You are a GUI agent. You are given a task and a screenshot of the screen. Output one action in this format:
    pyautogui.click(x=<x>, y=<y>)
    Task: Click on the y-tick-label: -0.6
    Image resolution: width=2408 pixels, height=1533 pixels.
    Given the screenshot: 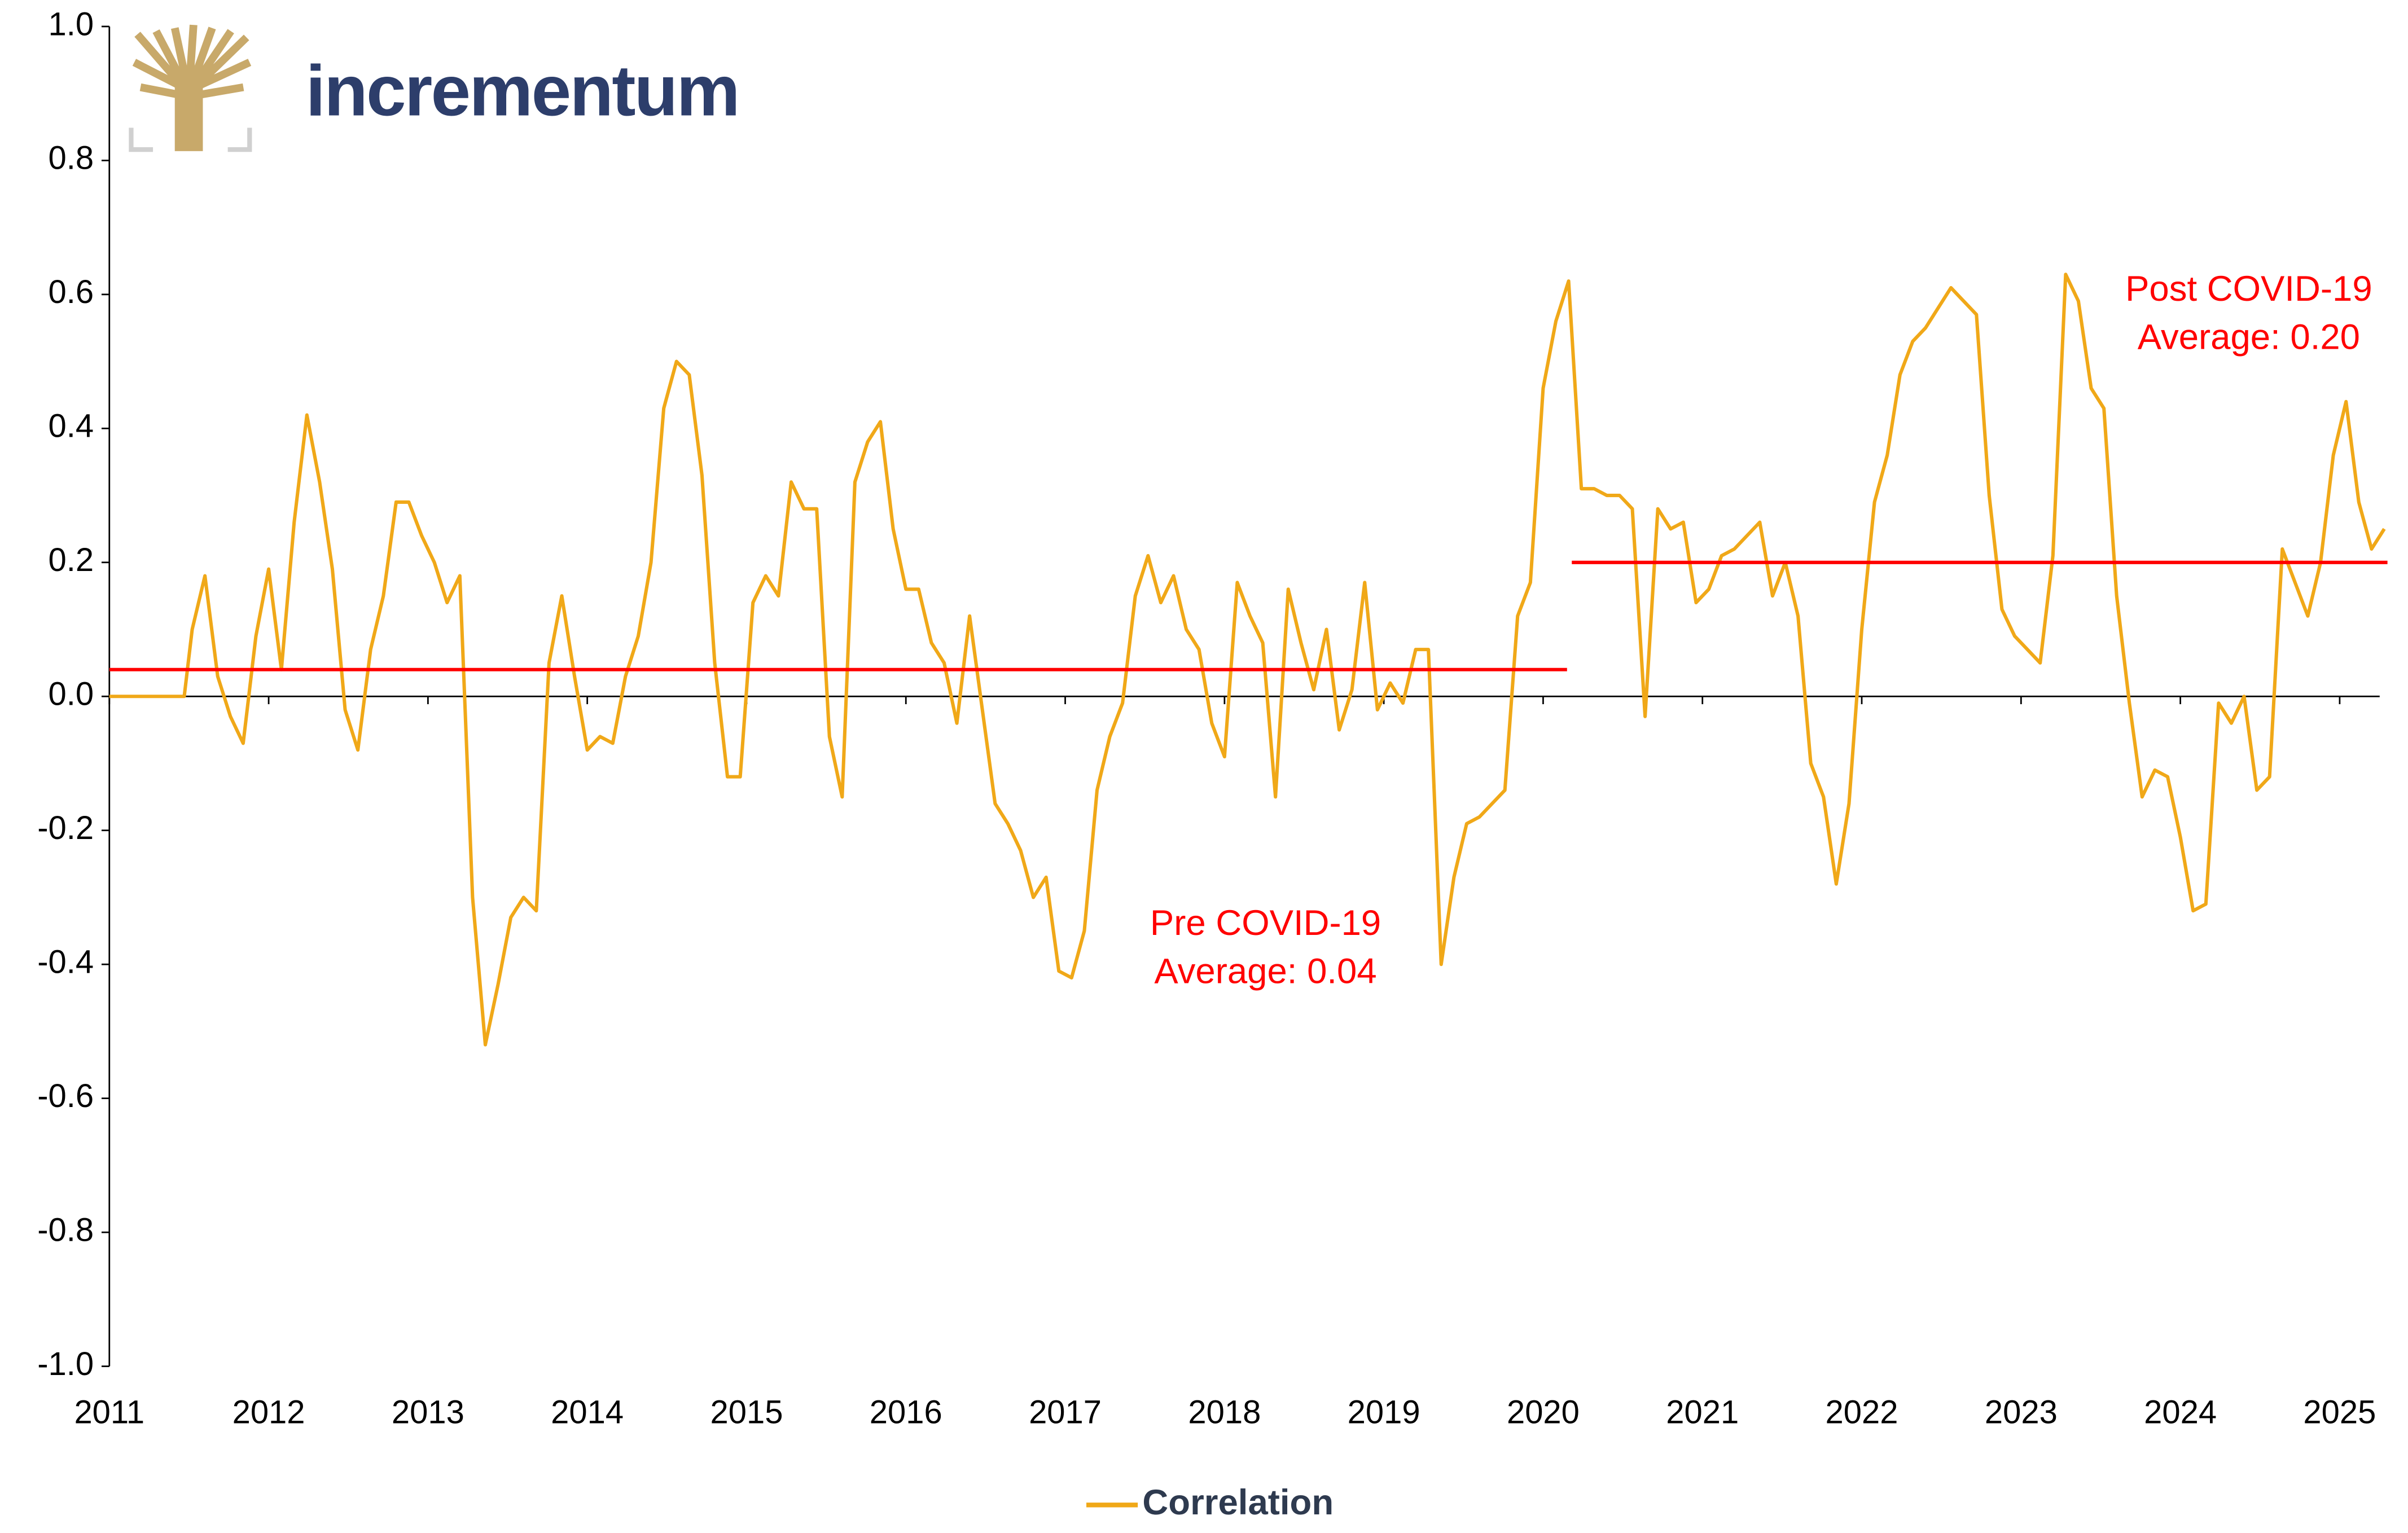 What is the action you would take?
    pyautogui.click(x=66, y=1096)
    